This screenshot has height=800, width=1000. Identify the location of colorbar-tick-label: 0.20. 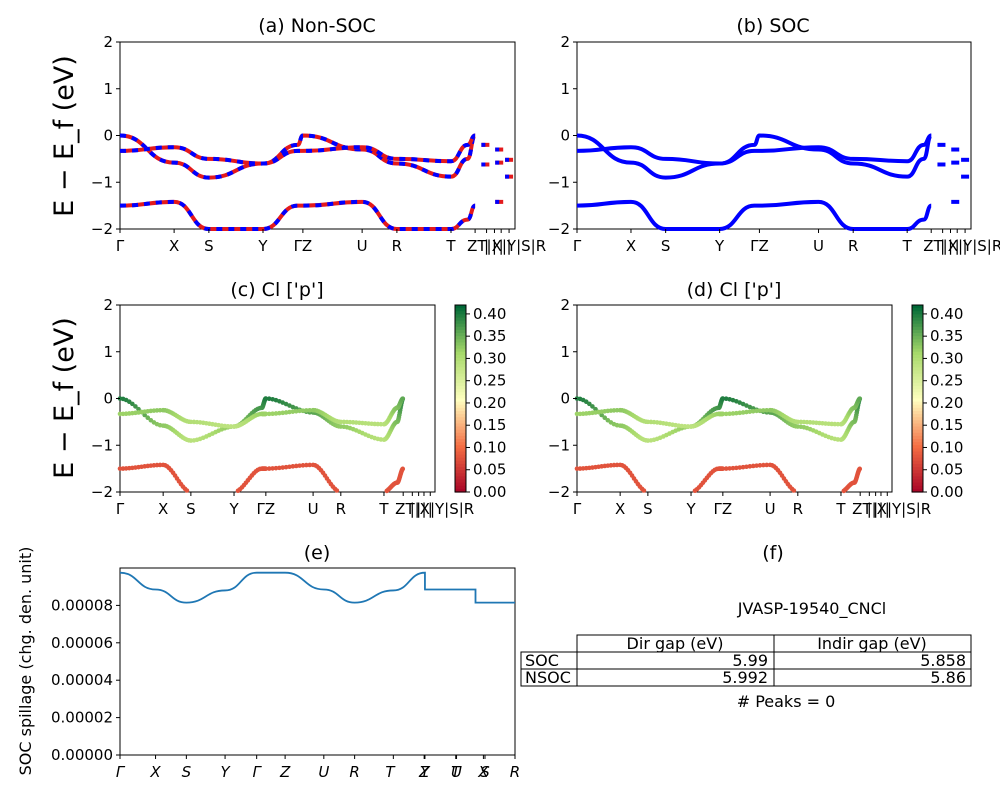
(489, 403).